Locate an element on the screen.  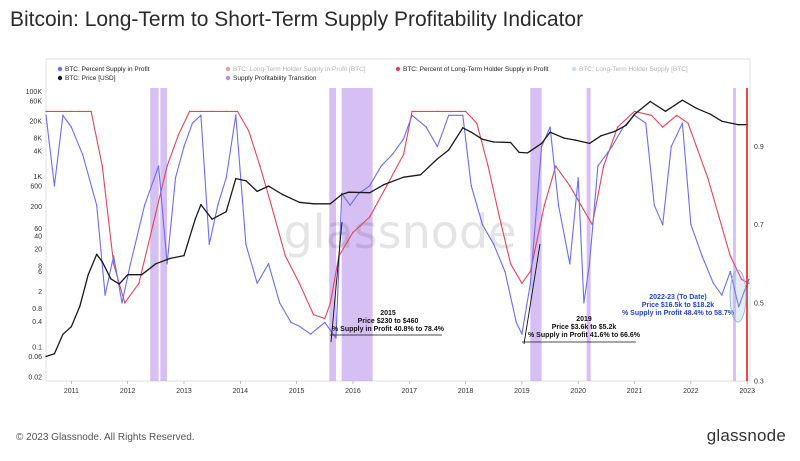
y-left-tick-label-2: 0.1 is located at coordinates (37, 348).